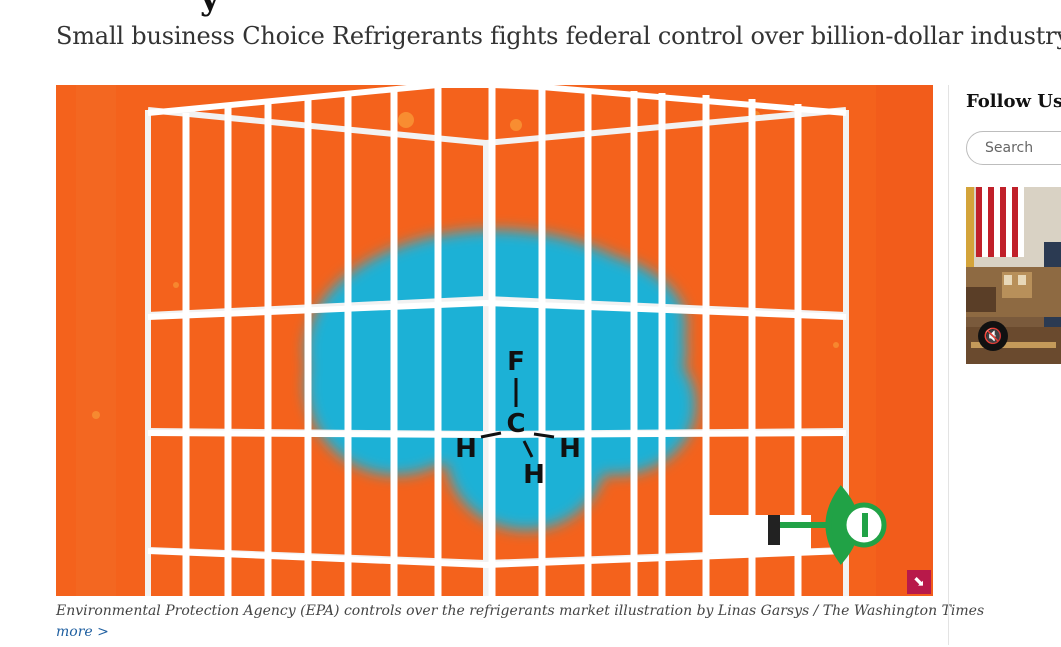 Image resolution: width=1061 pixels, height=647 pixels. Describe the element at coordinates (515, 424) in the screenshot. I see `molecule-atom-c: C` at that location.